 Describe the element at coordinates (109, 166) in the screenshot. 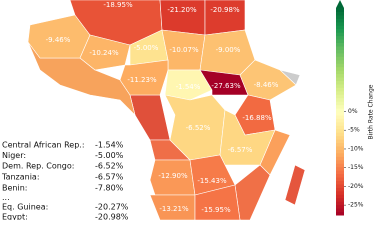

I see `list-value: -6.52%` at that location.